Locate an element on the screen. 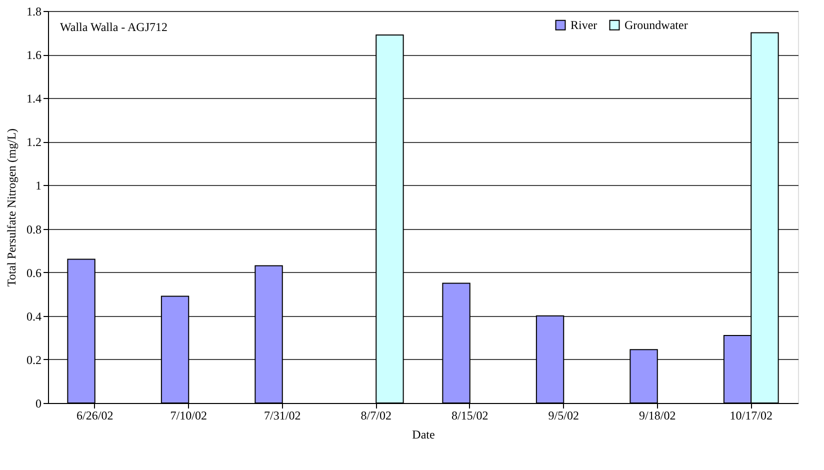  x-axis-title: Date is located at coordinates (423, 435).